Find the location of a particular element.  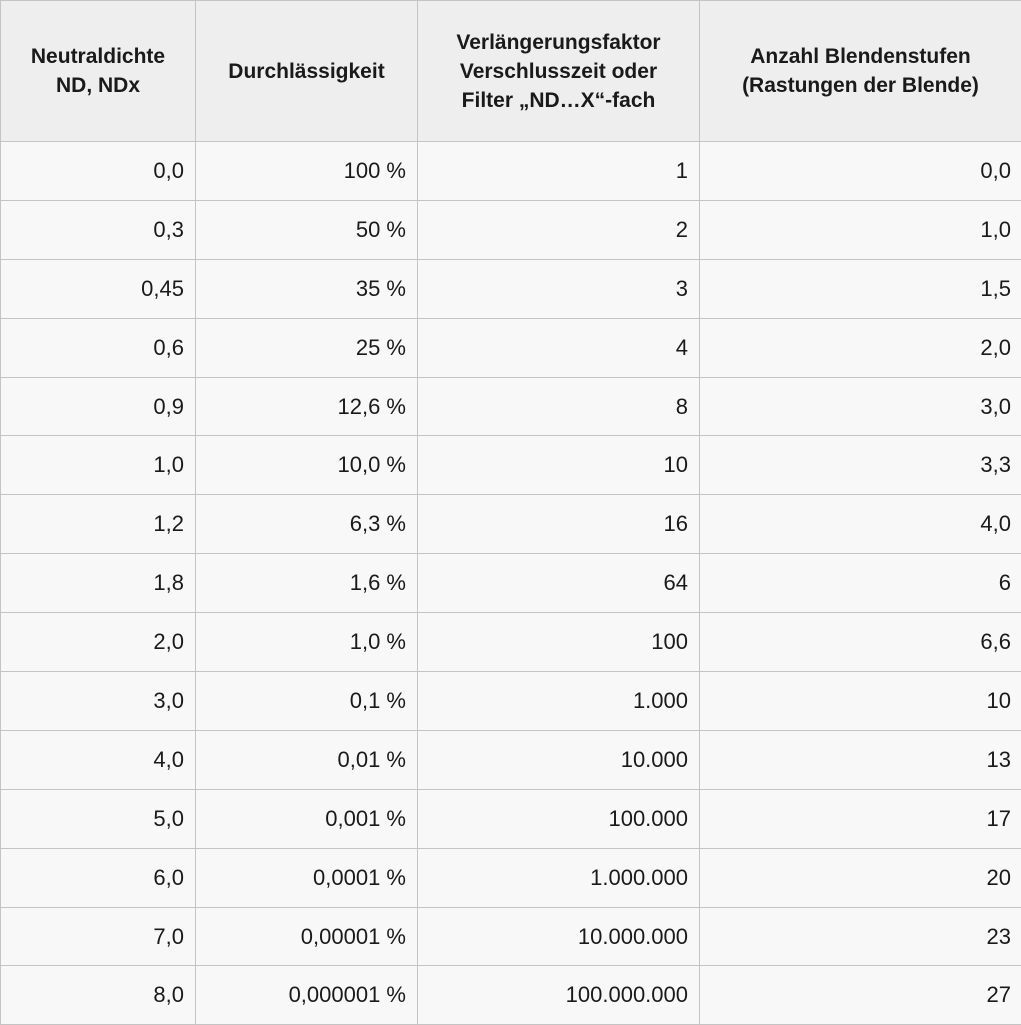

table-row: 7,0 0,00001 % 10.000.000 23 is located at coordinates (511, 936).